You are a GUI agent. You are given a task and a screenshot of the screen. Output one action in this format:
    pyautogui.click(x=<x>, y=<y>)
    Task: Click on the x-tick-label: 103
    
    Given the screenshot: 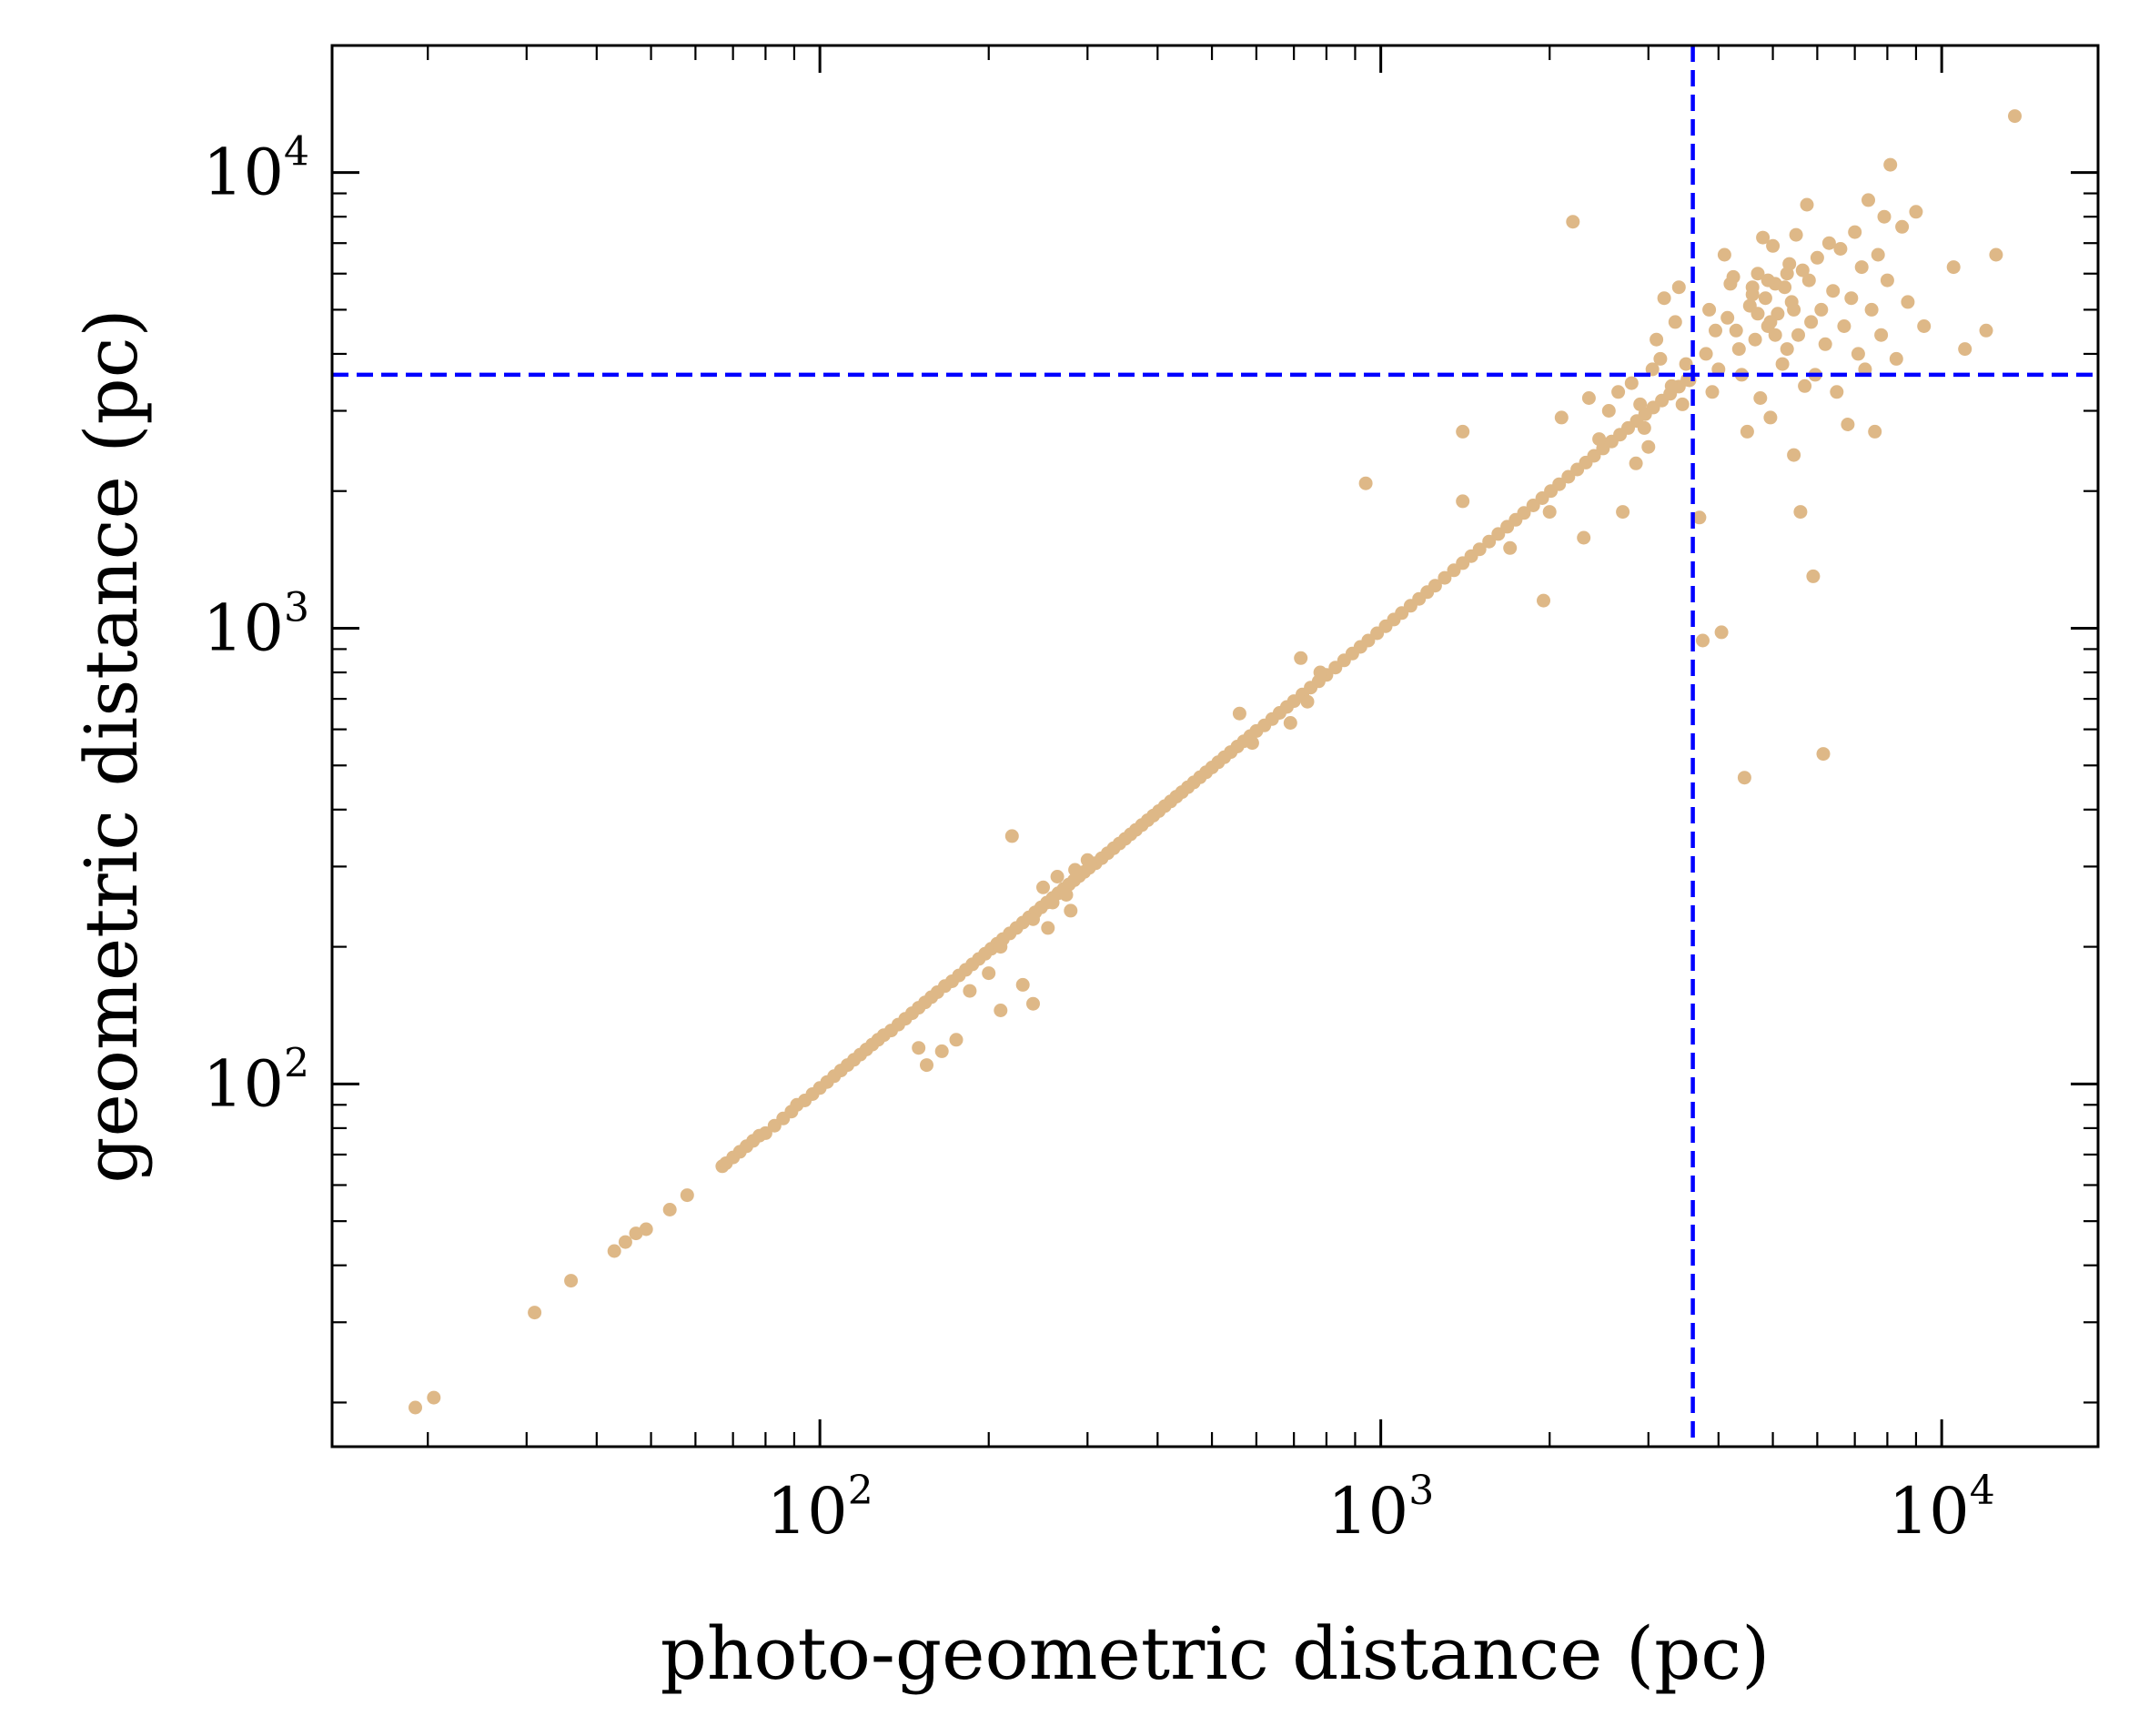 What is the action you would take?
    pyautogui.click(x=1380, y=1508)
    